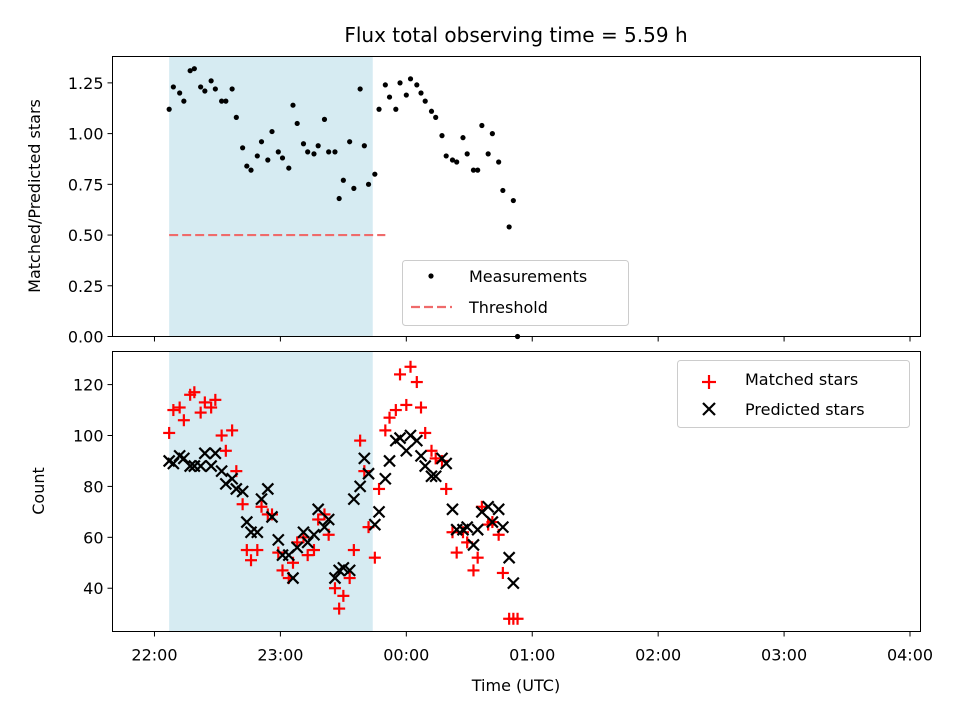 This screenshot has height=720, width=960. I want to click on top-y-tick-label: 0.75, so click(86, 184).